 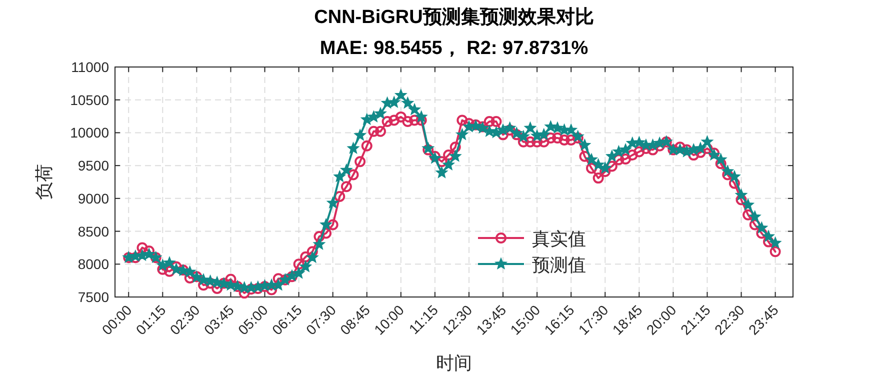 What do you see at coordinates (94, 264) in the screenshot?
I see `y-tick-label: 8000` at bounding box center [94, 264].